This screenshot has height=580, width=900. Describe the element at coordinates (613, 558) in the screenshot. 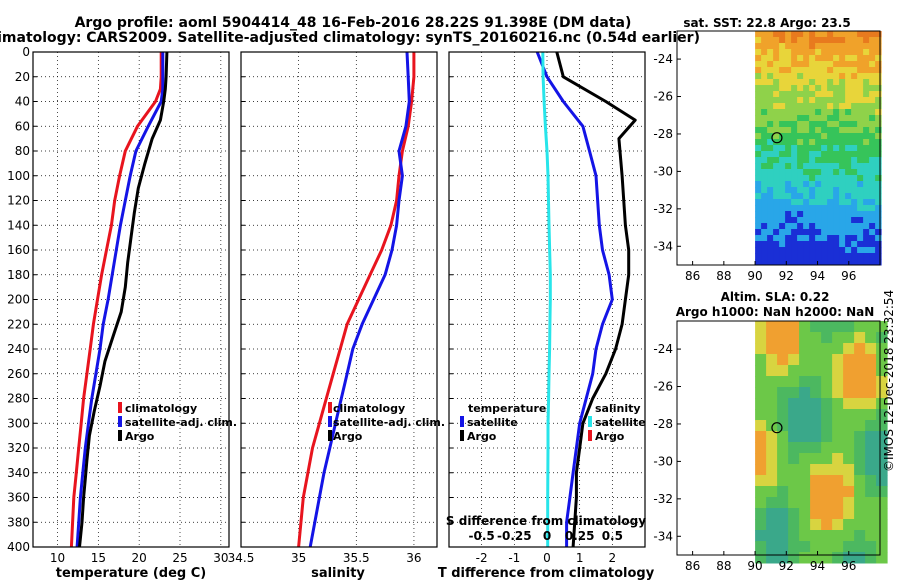

I see `x-tick-label: 2` at that location.